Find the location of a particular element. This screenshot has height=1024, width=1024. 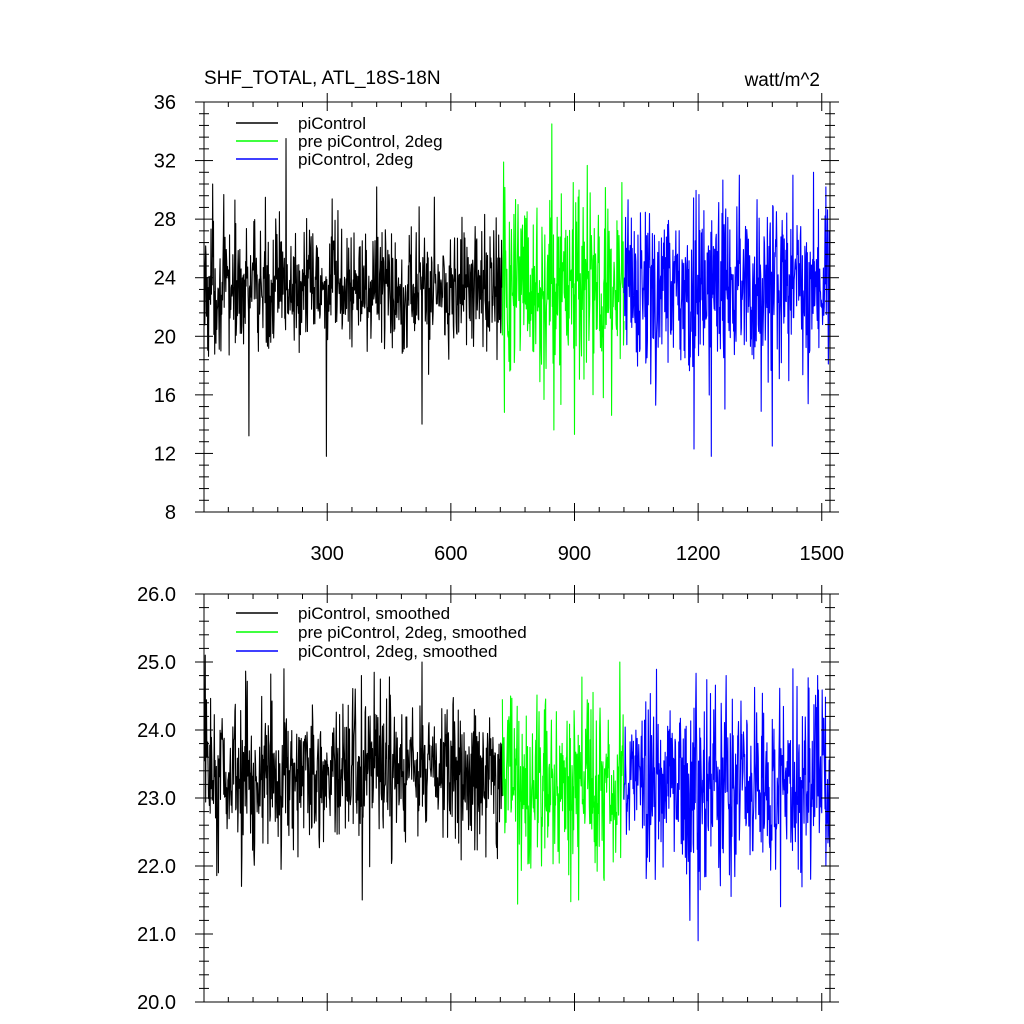

y-tick-label: 26.0 is located at coordinates (156, 595).